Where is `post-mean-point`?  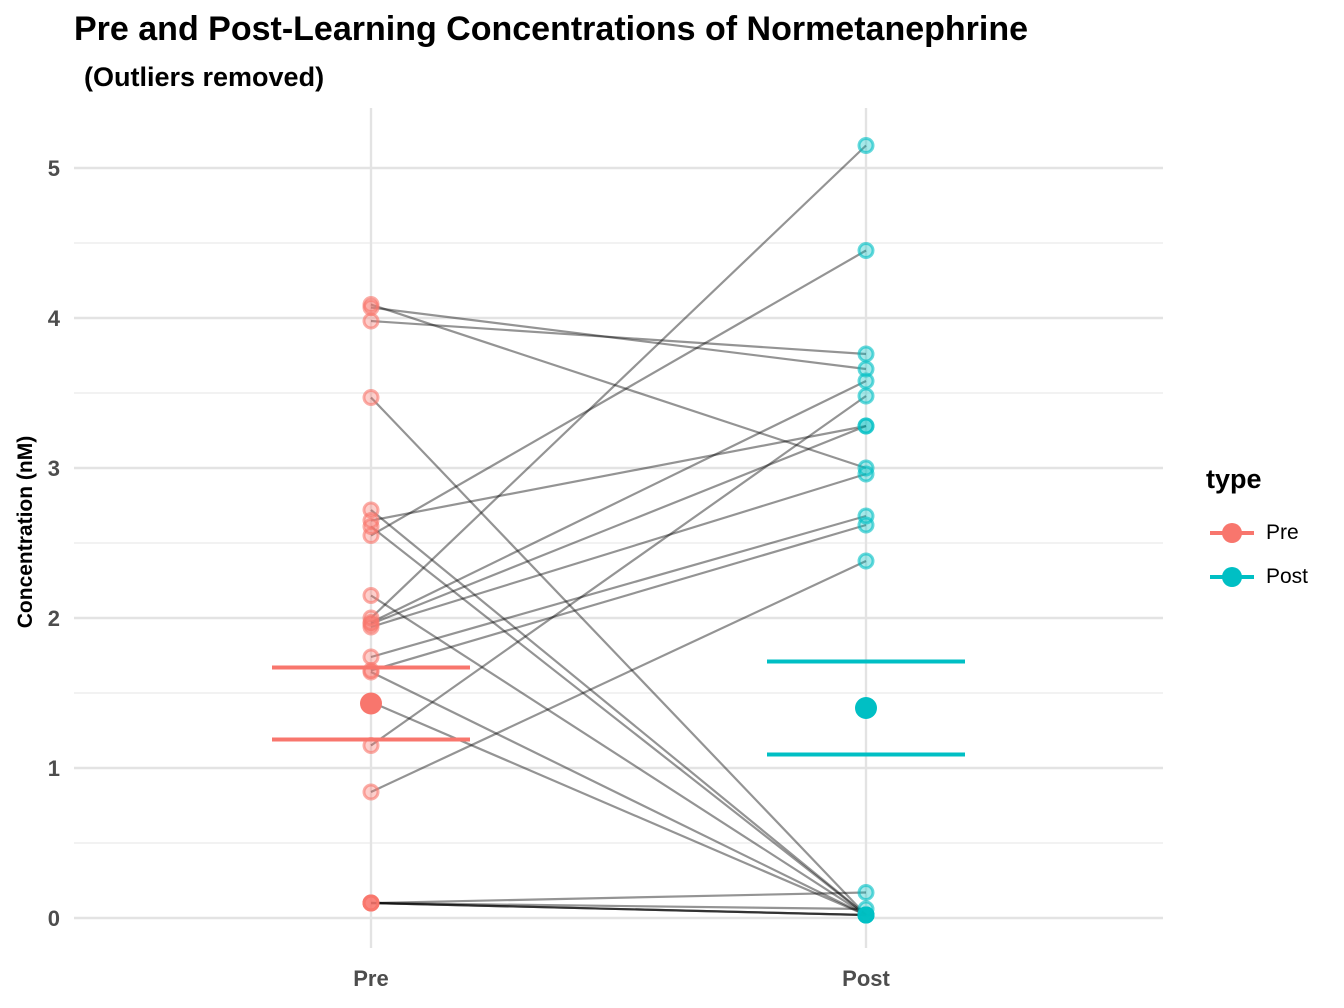
post-mean-point is located at coordinates (866, 708).